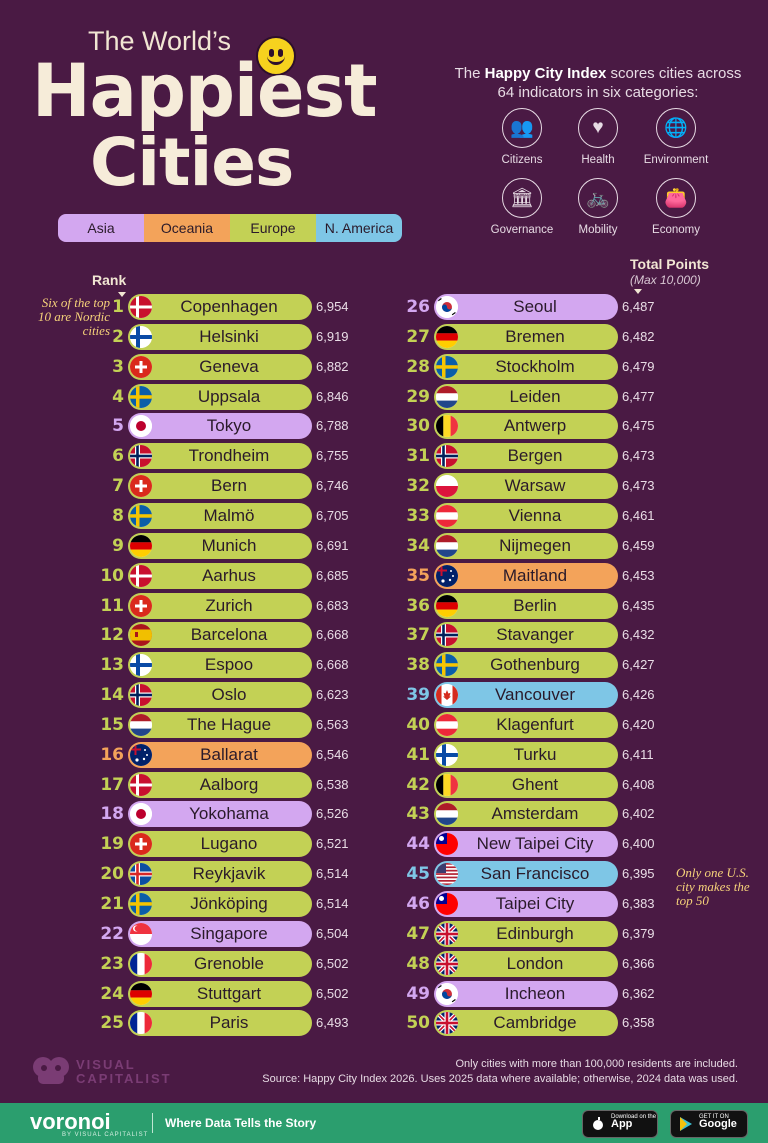  I want to click on ranking-row: 28 Stockholm 6,479, so click(534, 366).